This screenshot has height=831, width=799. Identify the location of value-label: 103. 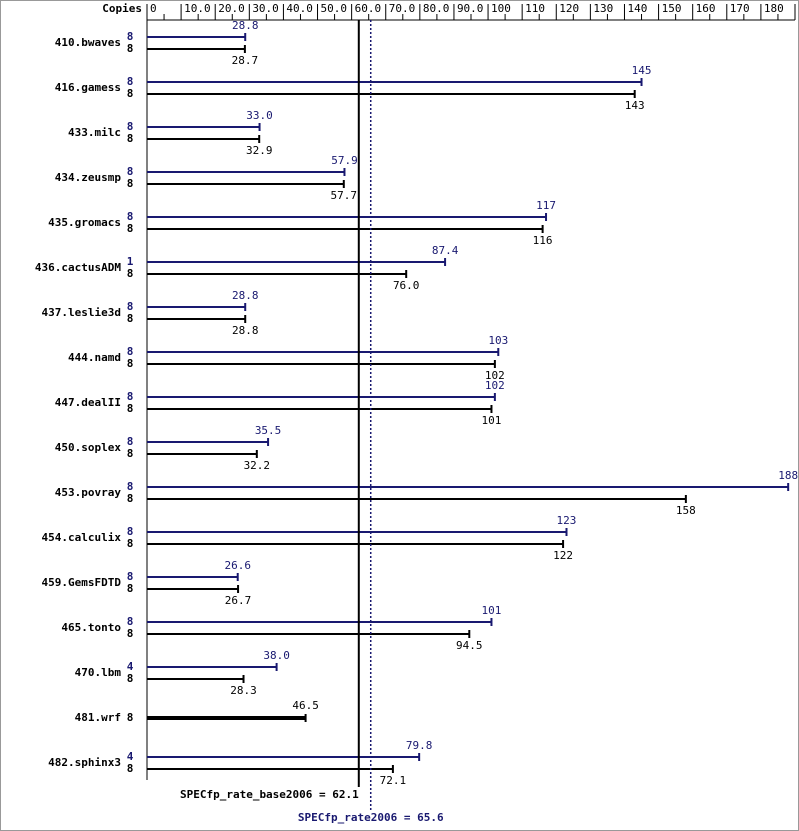
(498, 340).